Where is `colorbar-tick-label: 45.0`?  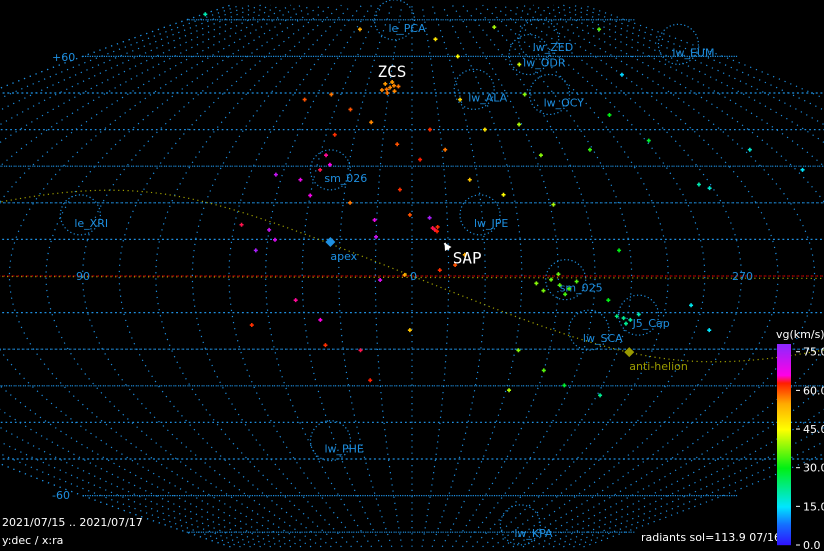 colorbar-tick-label: 45.0 is located at coordinates (813, 429).